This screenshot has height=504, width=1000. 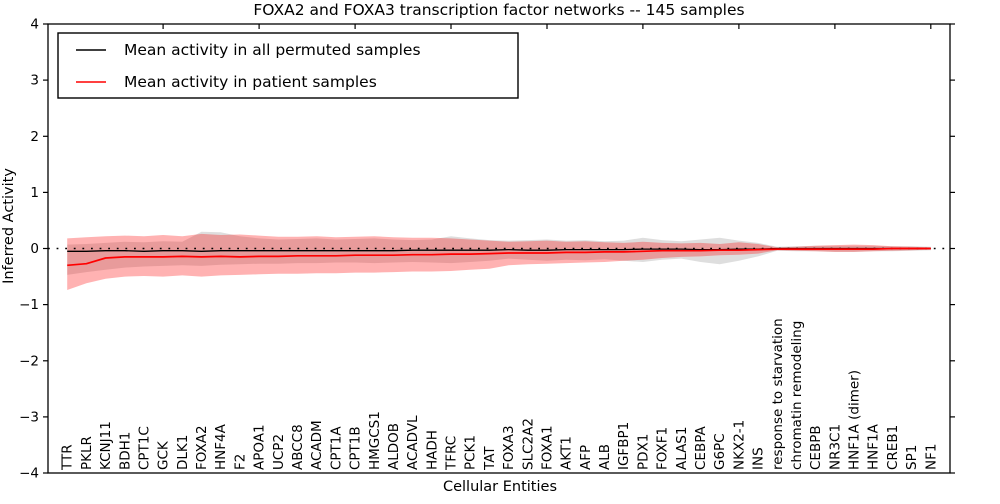 I want to click on patient-std-band, so click(x=499, y=261).